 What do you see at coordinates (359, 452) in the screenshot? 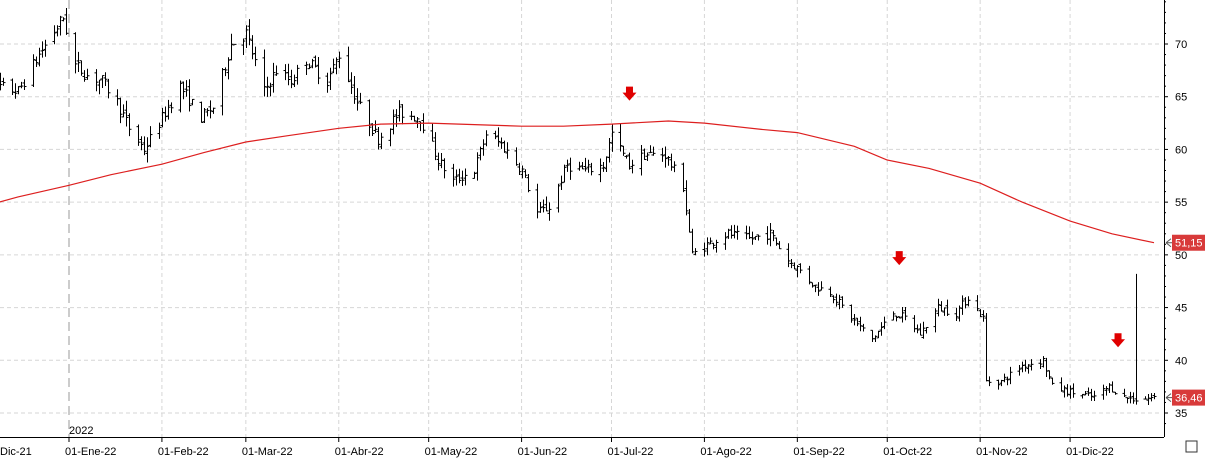
I see `x-tick-label: 01-Abr-22` at bounding box center [359, 452].